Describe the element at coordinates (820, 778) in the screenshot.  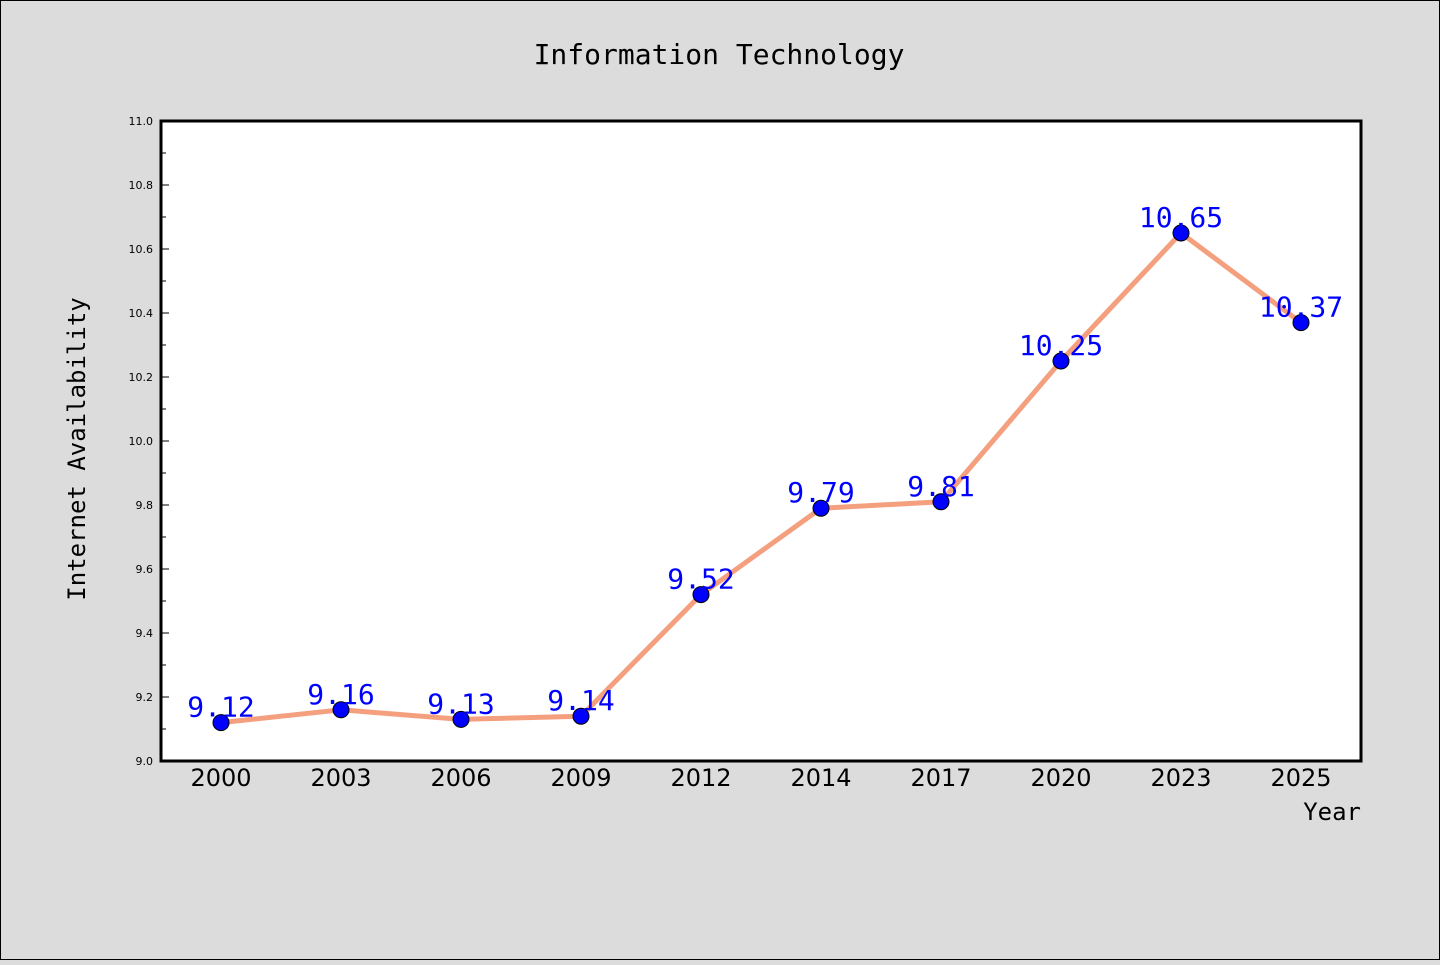
I see `x-tick-label: 2014` at that location.